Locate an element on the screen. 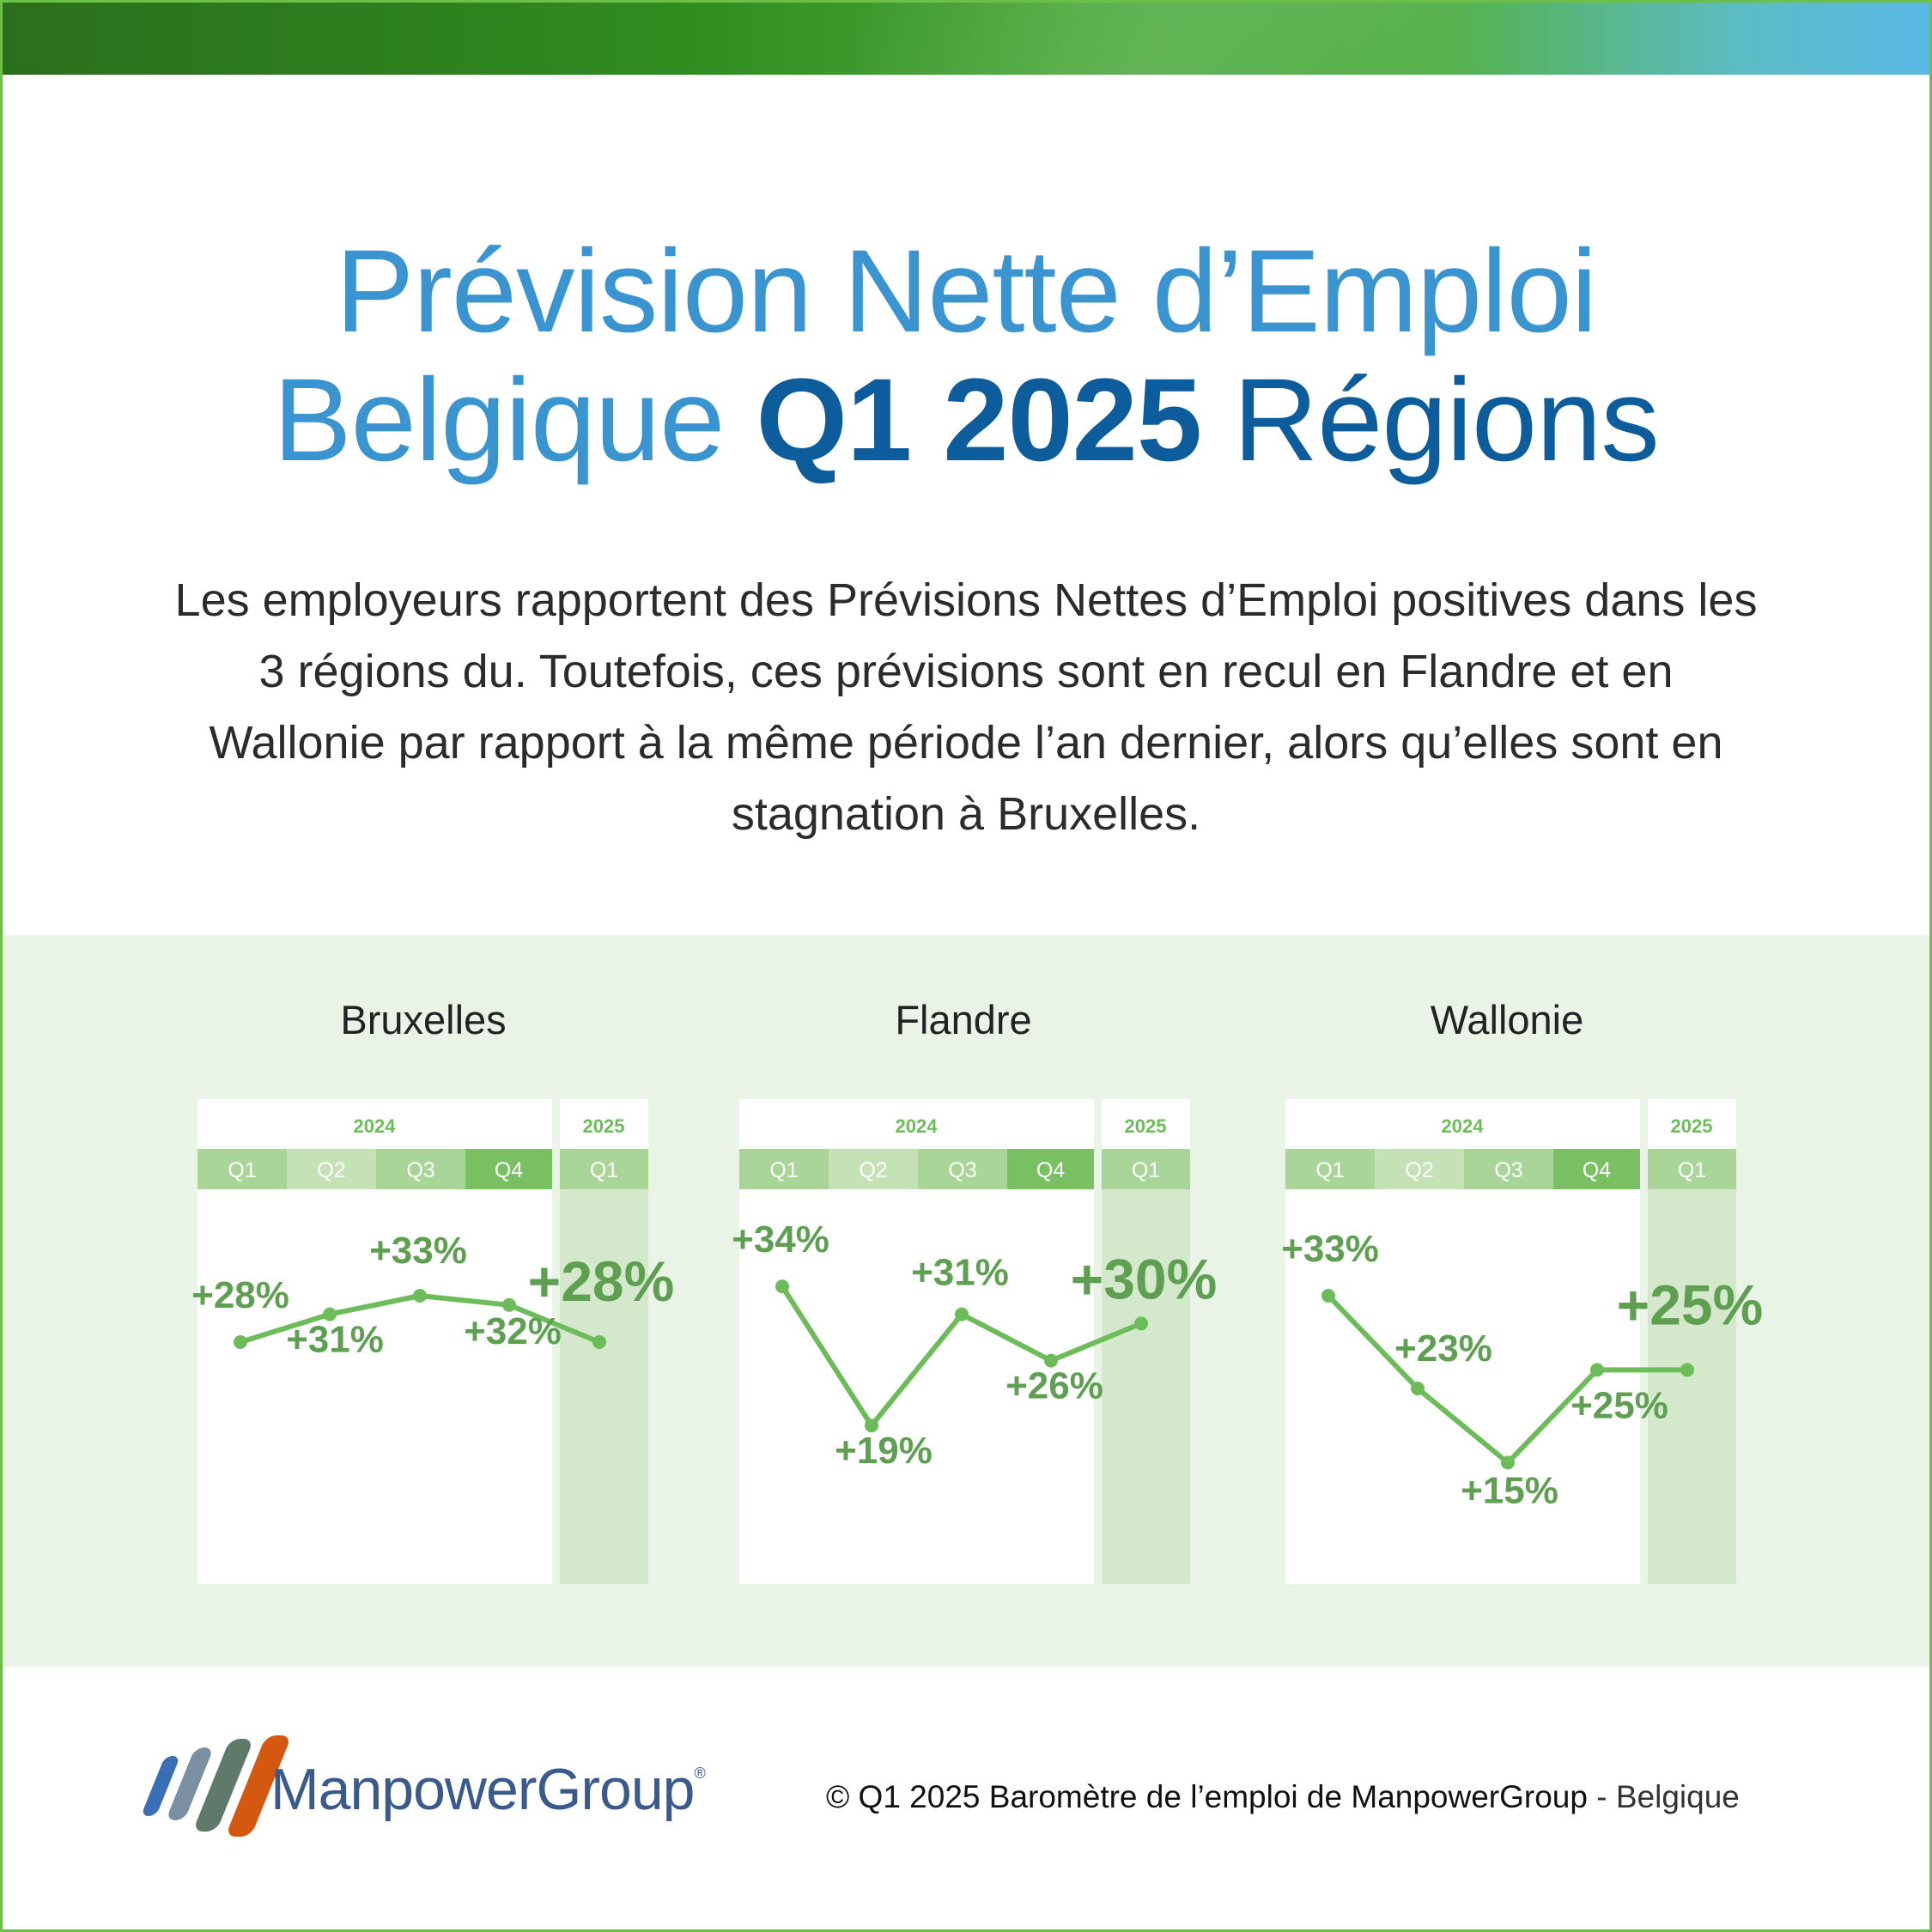  panel-title-bruxelles: Bruxelles is located at coordinates (423, 1020).